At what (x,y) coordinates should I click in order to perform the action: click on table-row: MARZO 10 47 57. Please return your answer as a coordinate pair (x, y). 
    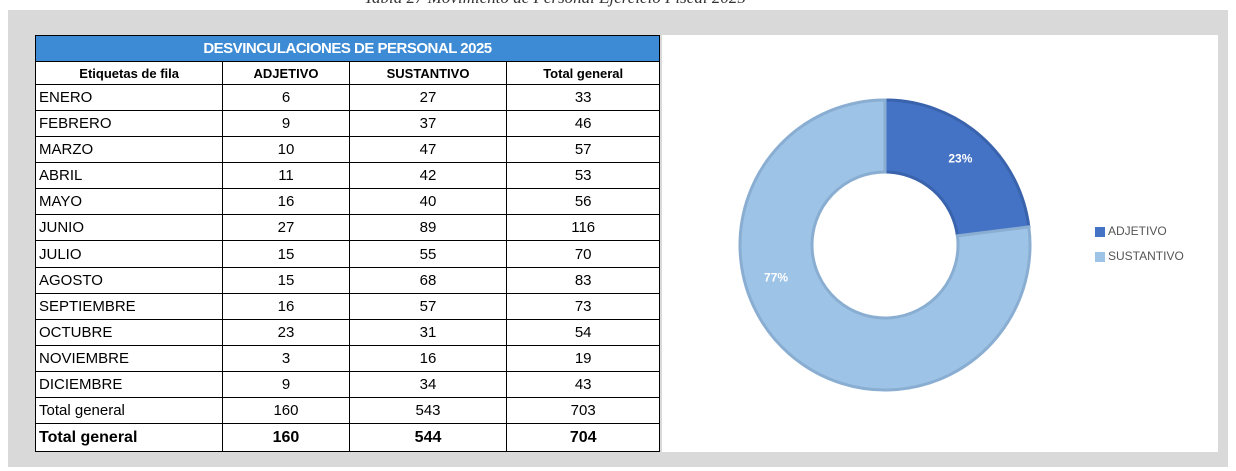
    Looking at the image, I should click on (347, 150).